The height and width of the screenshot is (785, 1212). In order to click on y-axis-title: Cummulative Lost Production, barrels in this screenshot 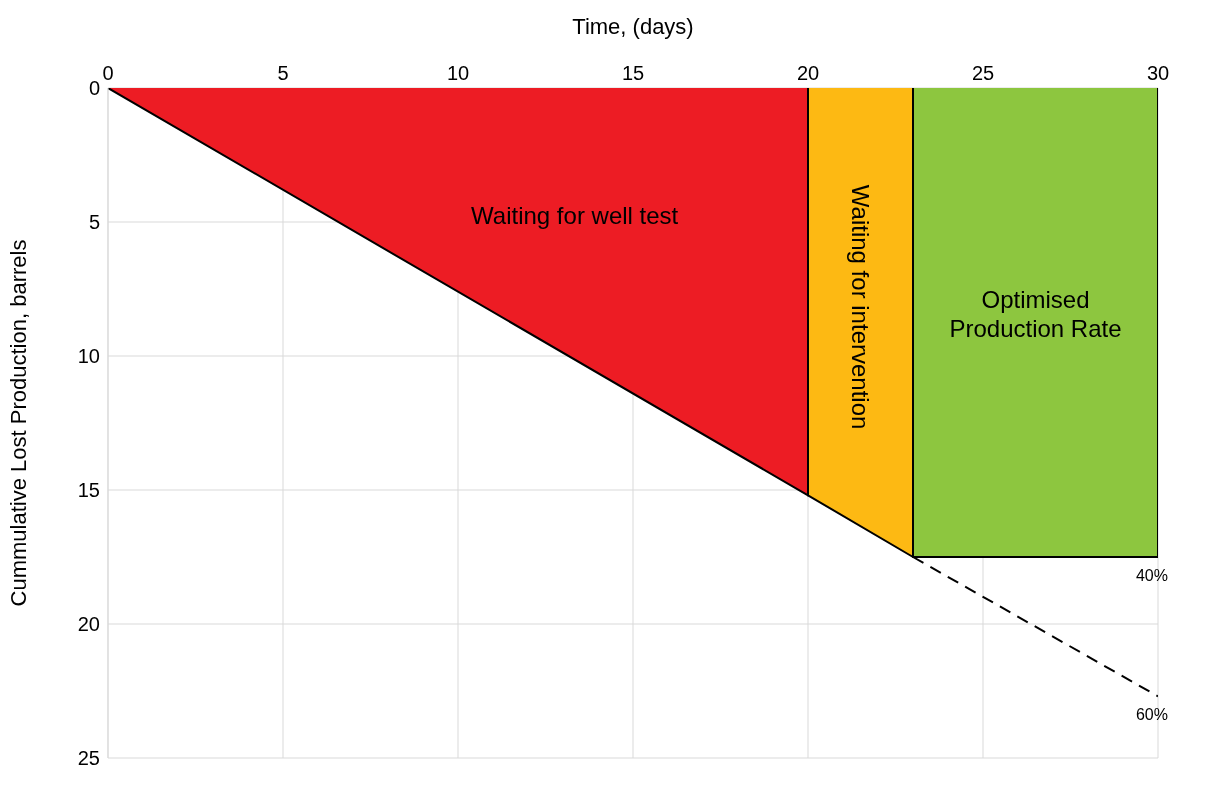, I will do `click(18, 423)`.